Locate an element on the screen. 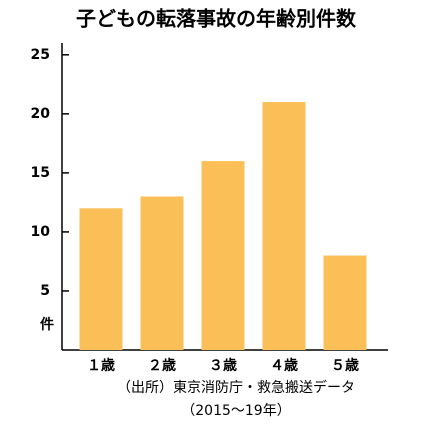  chart-title: 子どもの転落事故の年齢別件数 is located at coordinates (216, 19).